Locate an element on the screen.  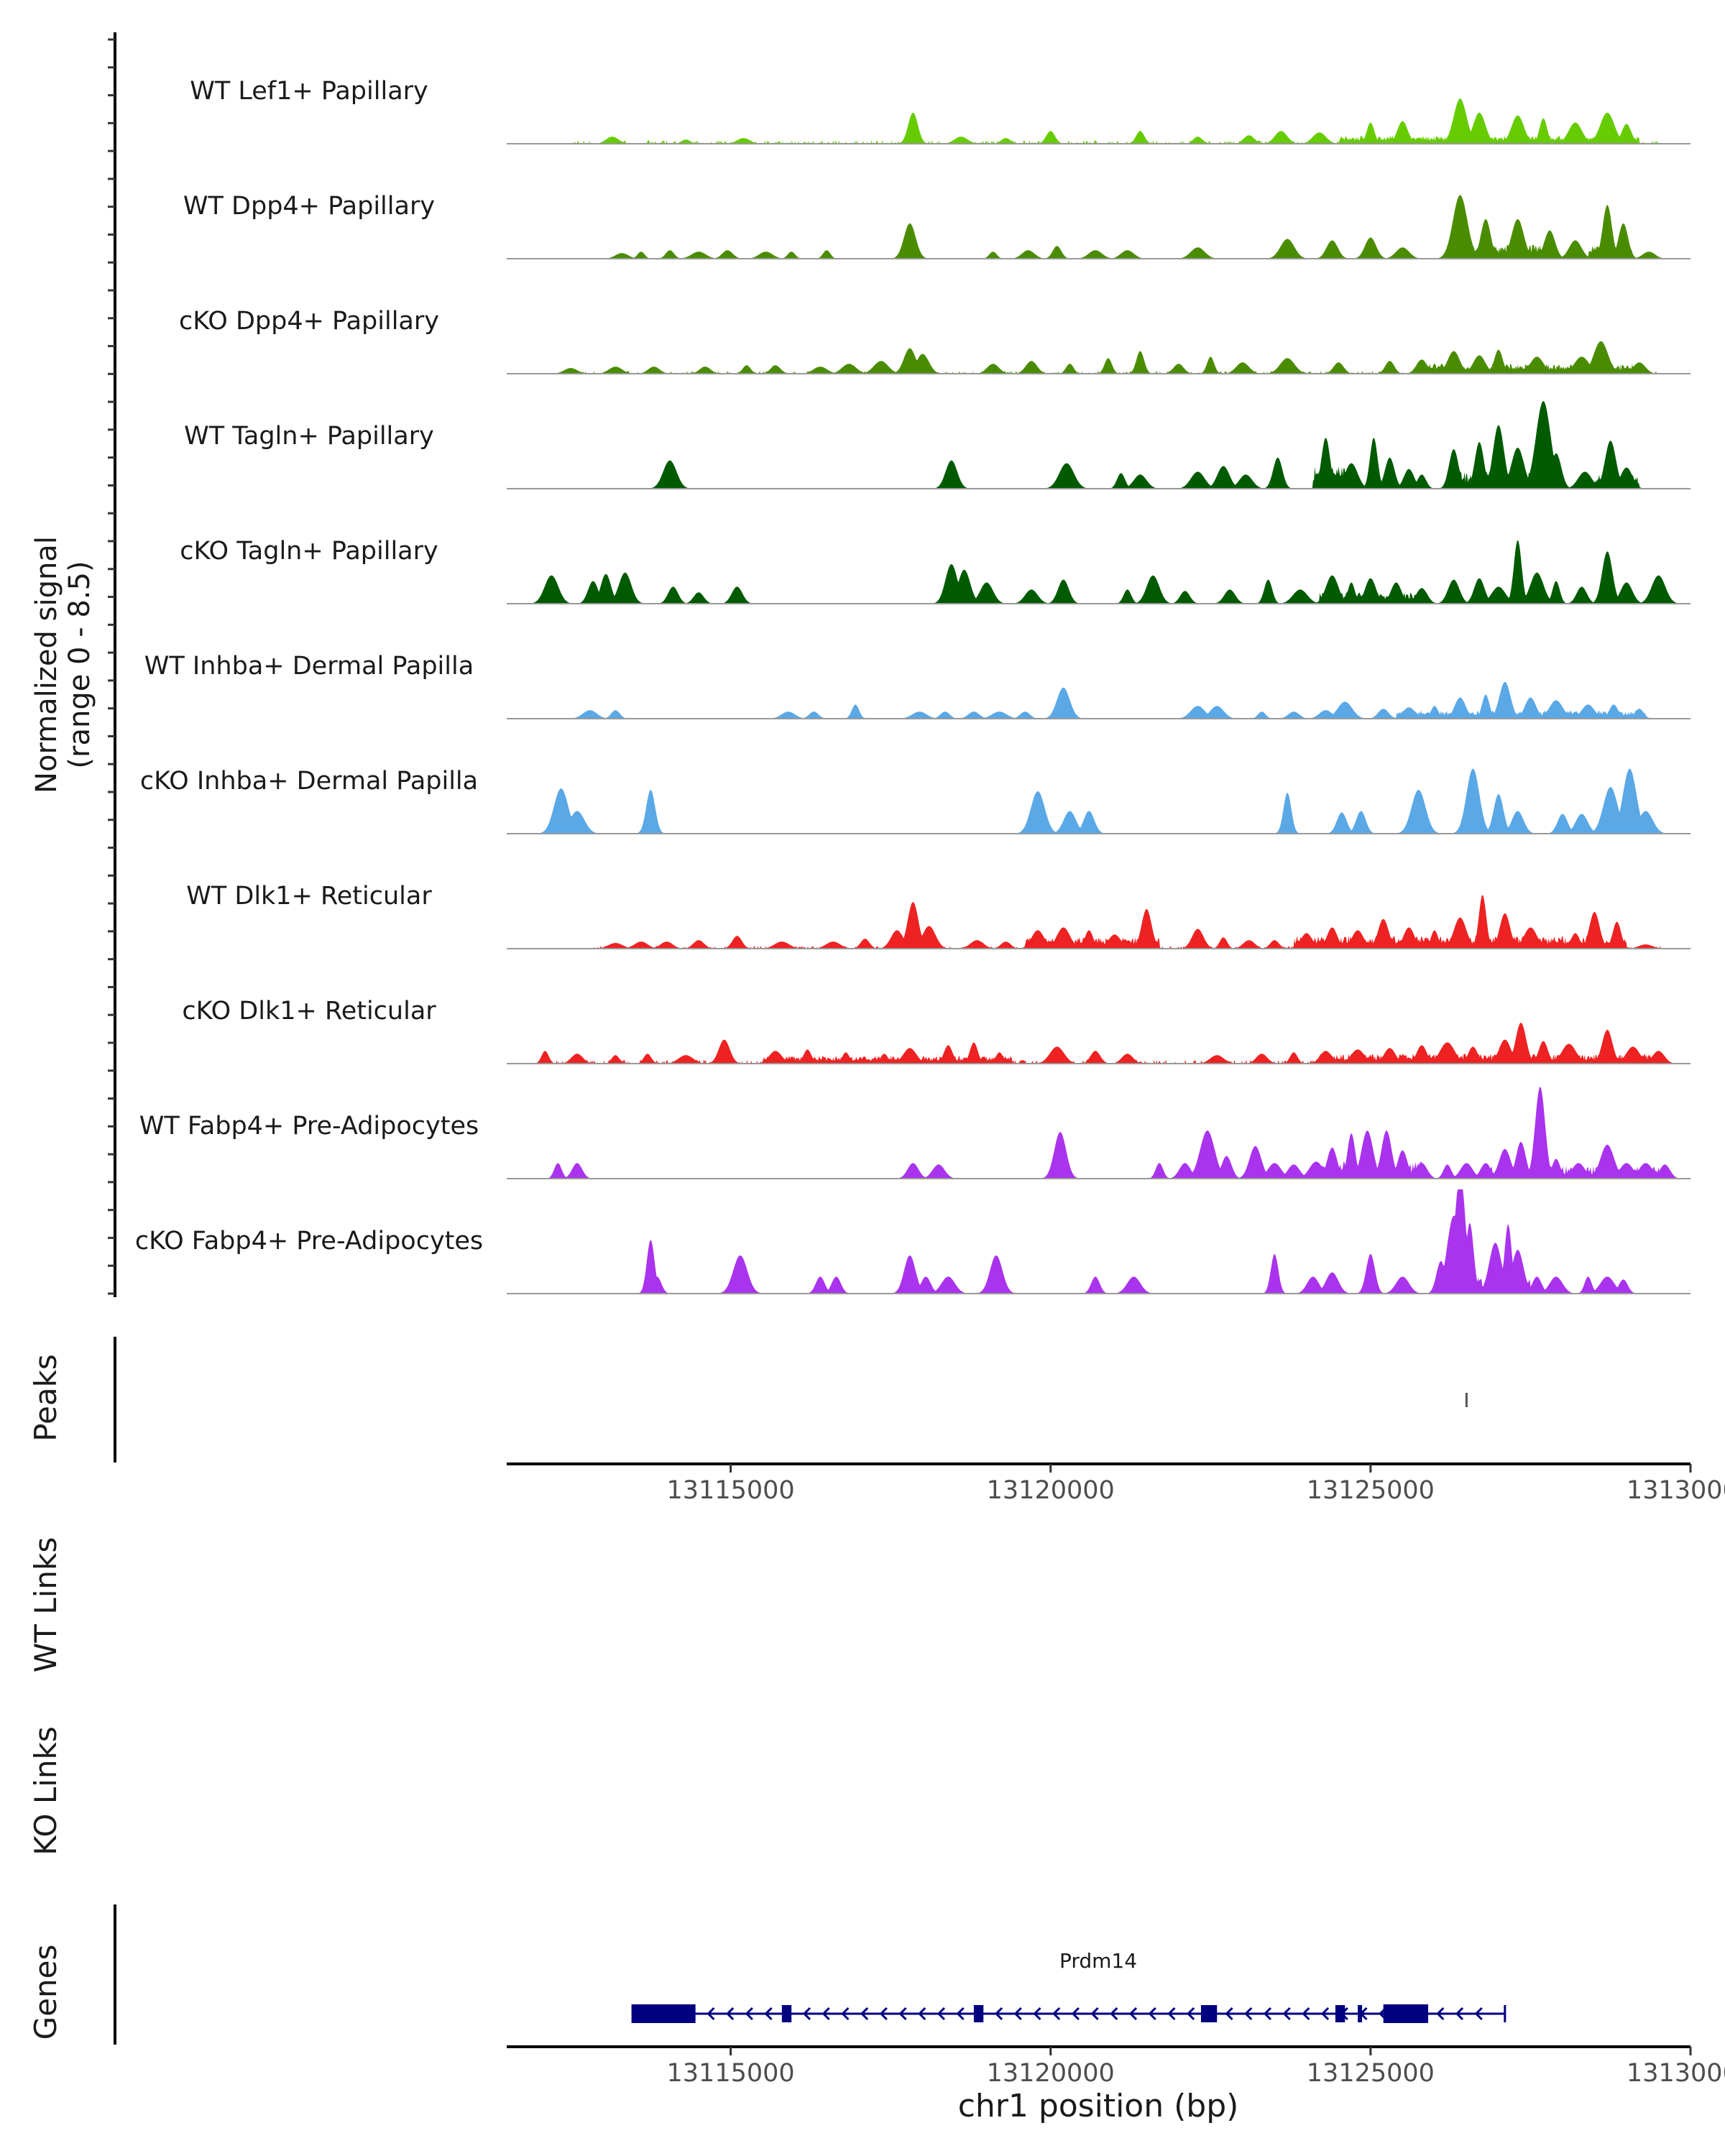
track-label: cKO Inhba+ Dermal Papilla is located at coordinates (309, 781).